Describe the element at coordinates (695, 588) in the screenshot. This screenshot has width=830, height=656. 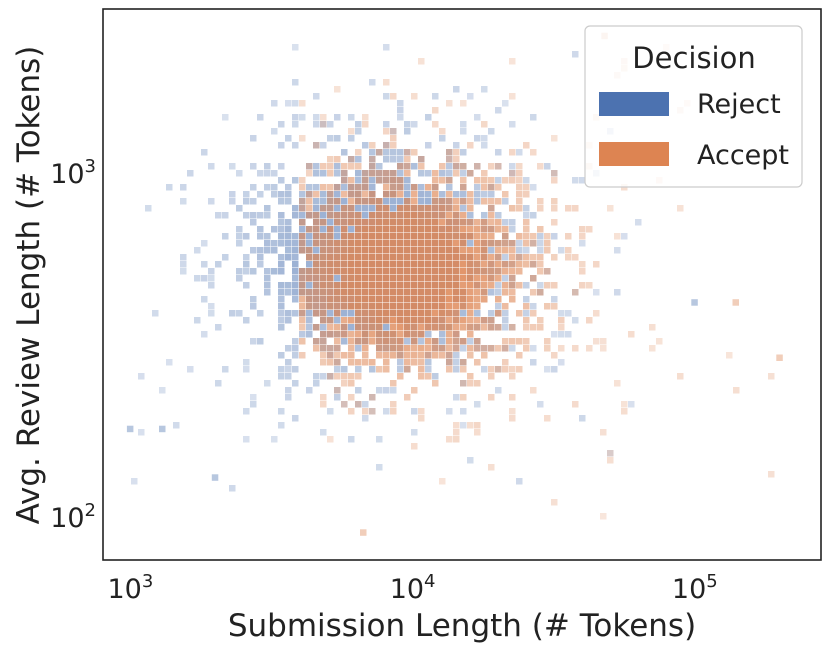
I see `x-tick-label: 105` at that location.